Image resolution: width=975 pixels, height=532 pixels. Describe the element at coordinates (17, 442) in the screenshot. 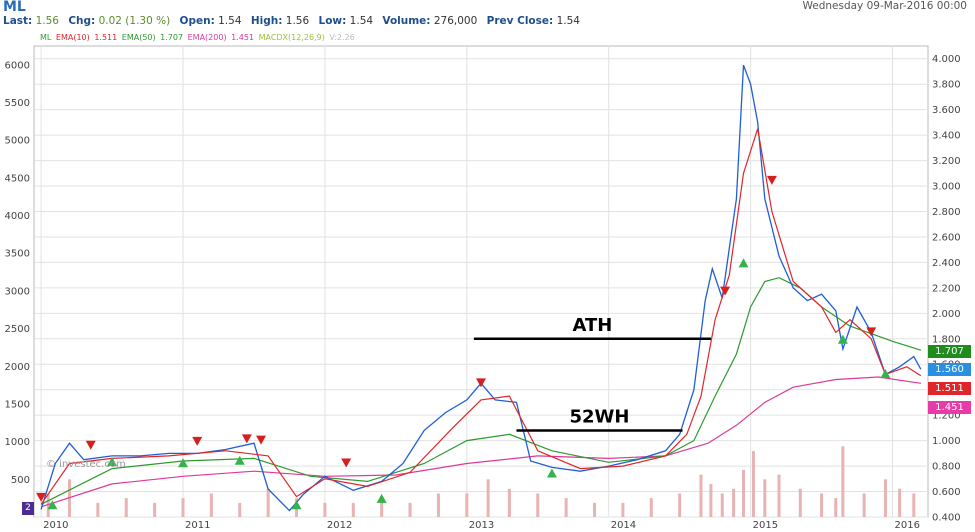

I see `left-axis-tick-label: 1000` at that location.